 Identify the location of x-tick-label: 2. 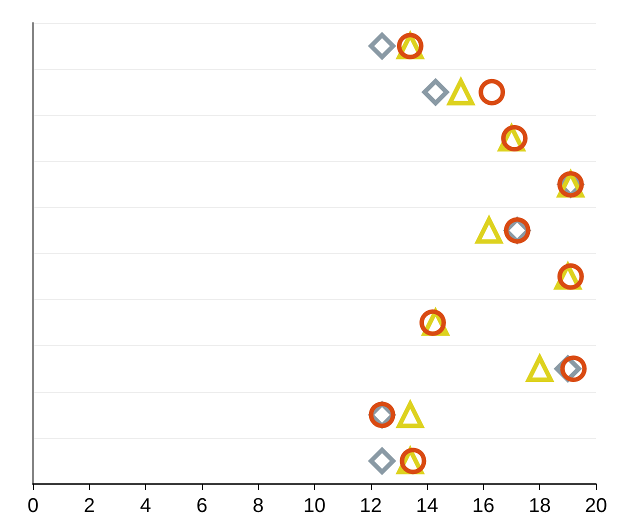
(89, 506).